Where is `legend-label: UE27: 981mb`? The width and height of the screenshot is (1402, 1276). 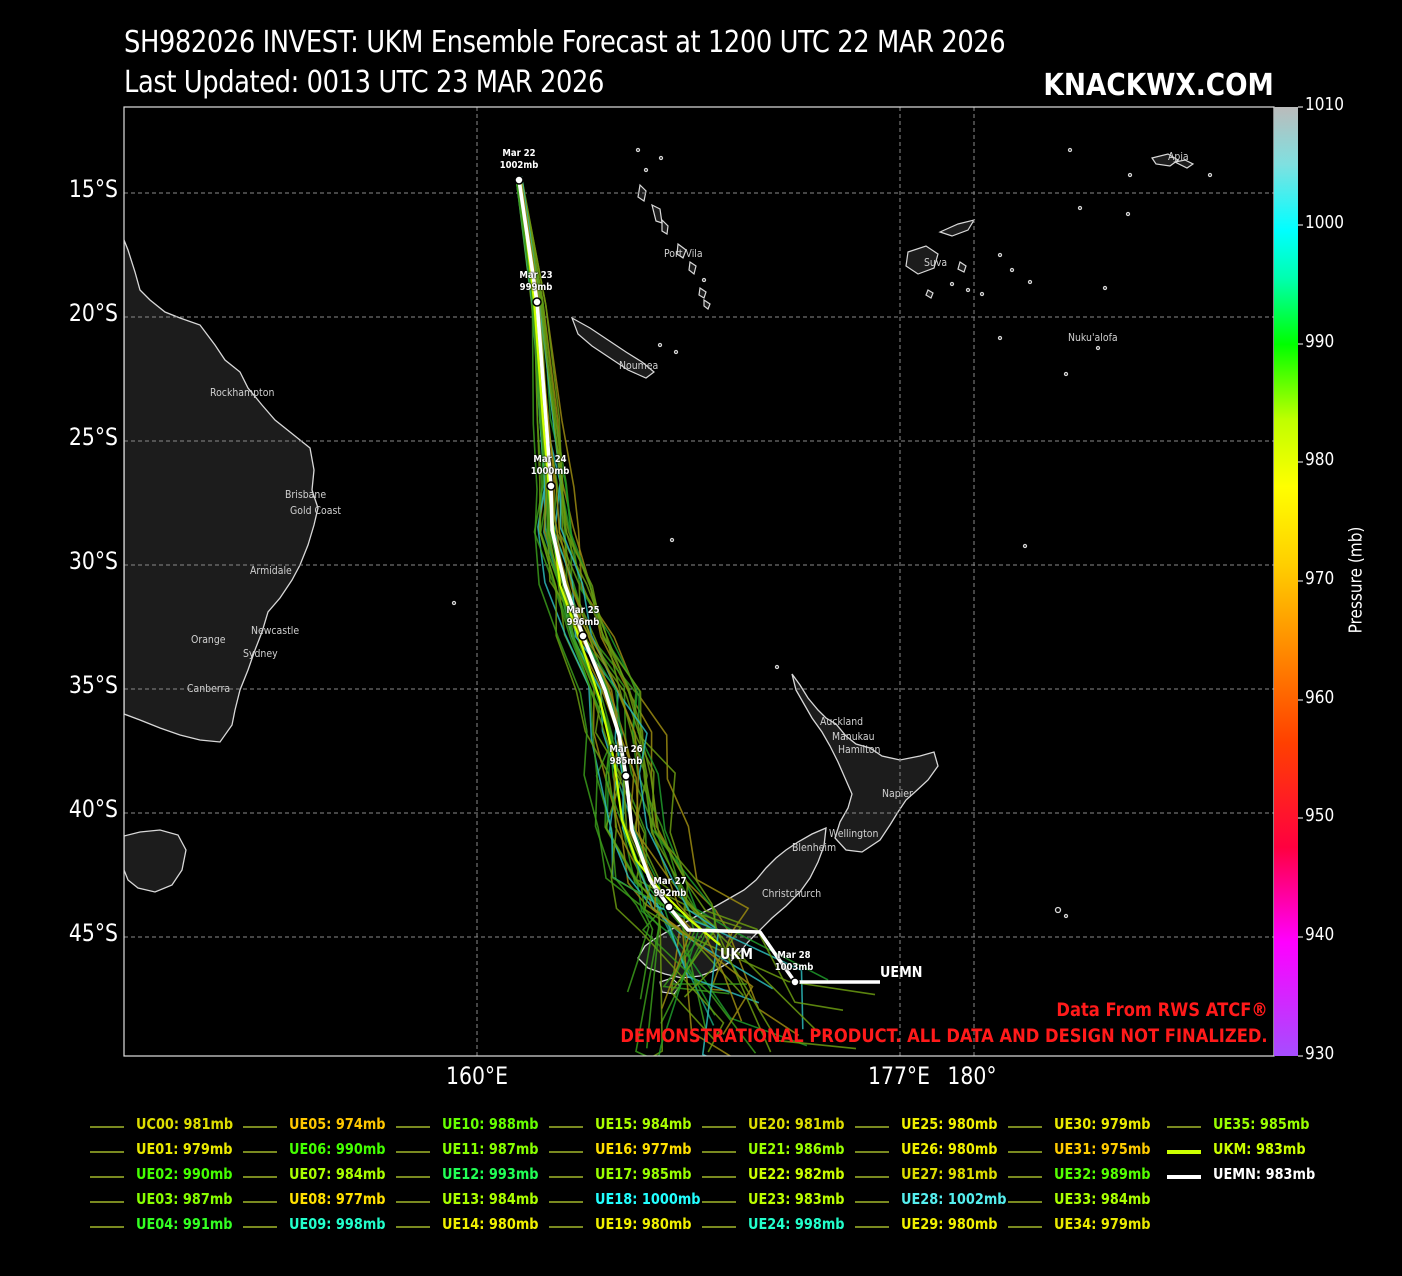 legend-label: UE27: 981mb is located at coordinates (949, 1174).